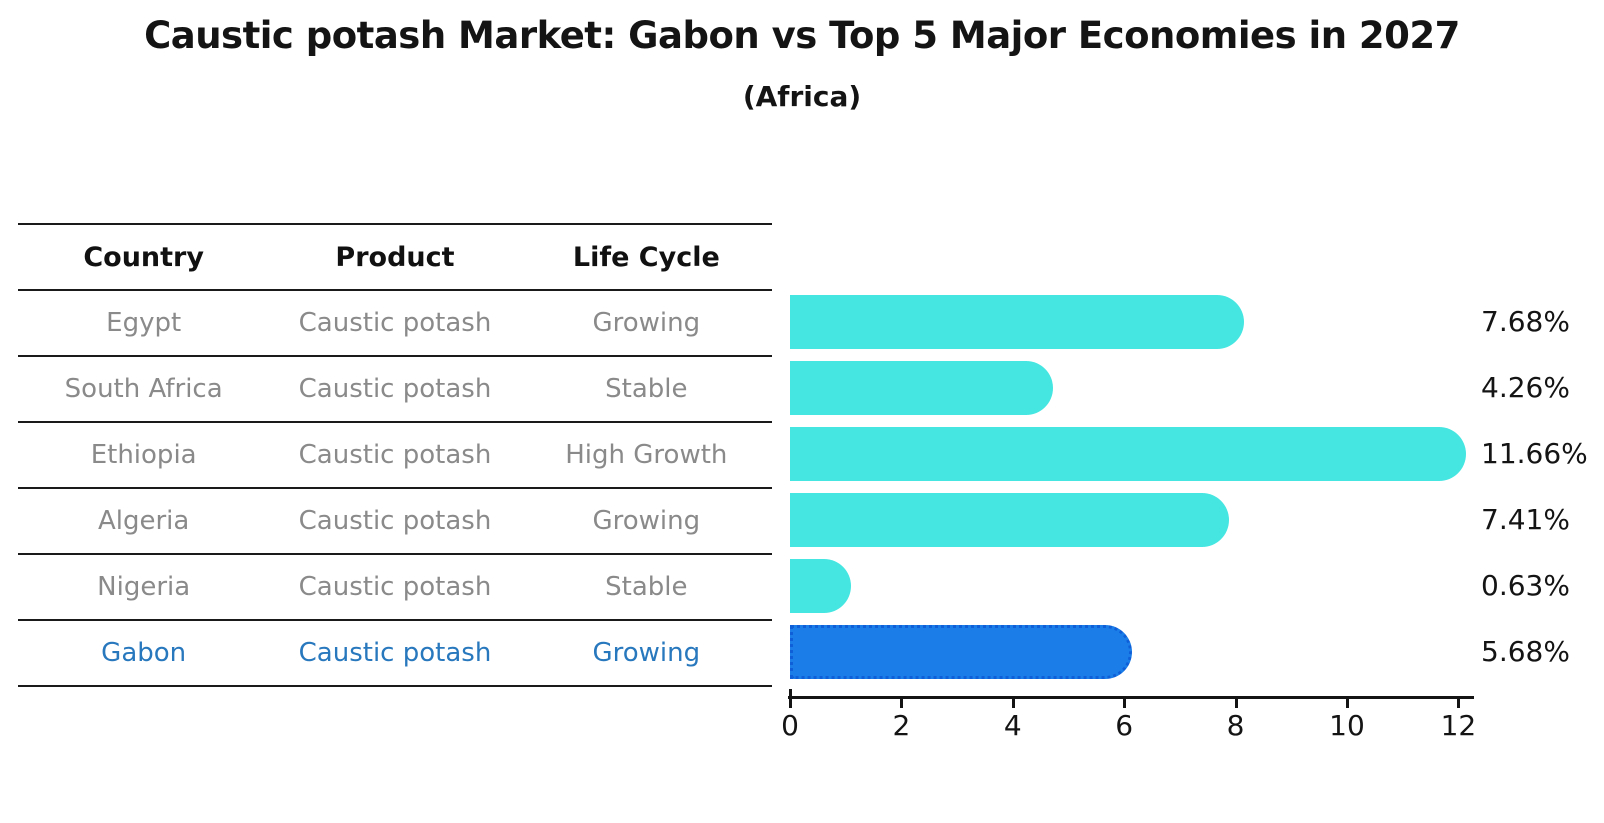 Image resolution: width=1604 pixels, height=823 pixels. I want to click on country-cell: Algeria, so click(143, 521).